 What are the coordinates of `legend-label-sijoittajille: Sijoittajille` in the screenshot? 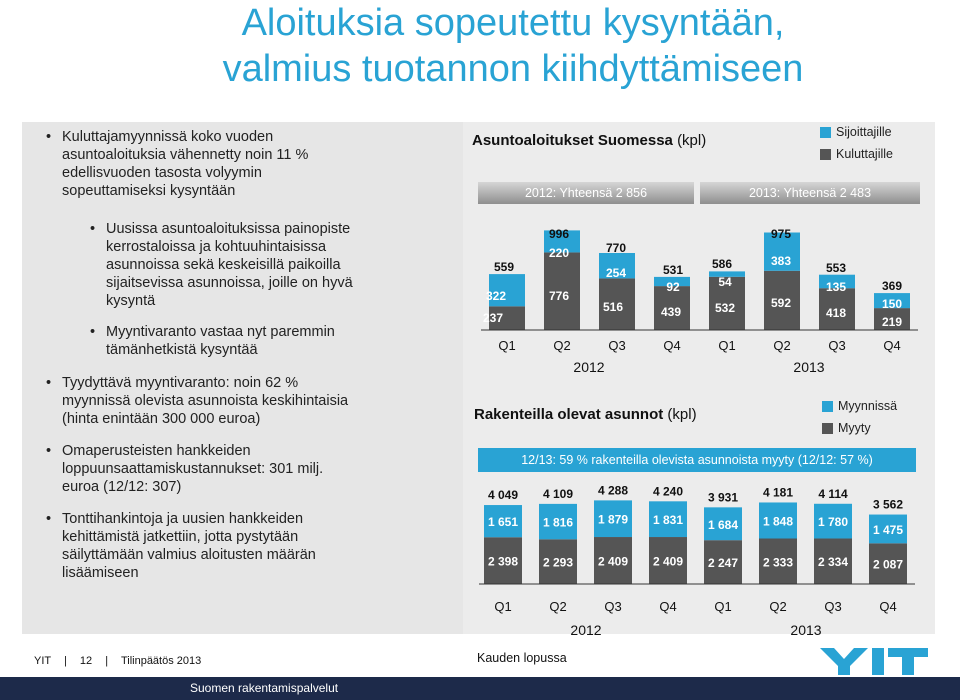 It's located at (864, 132).